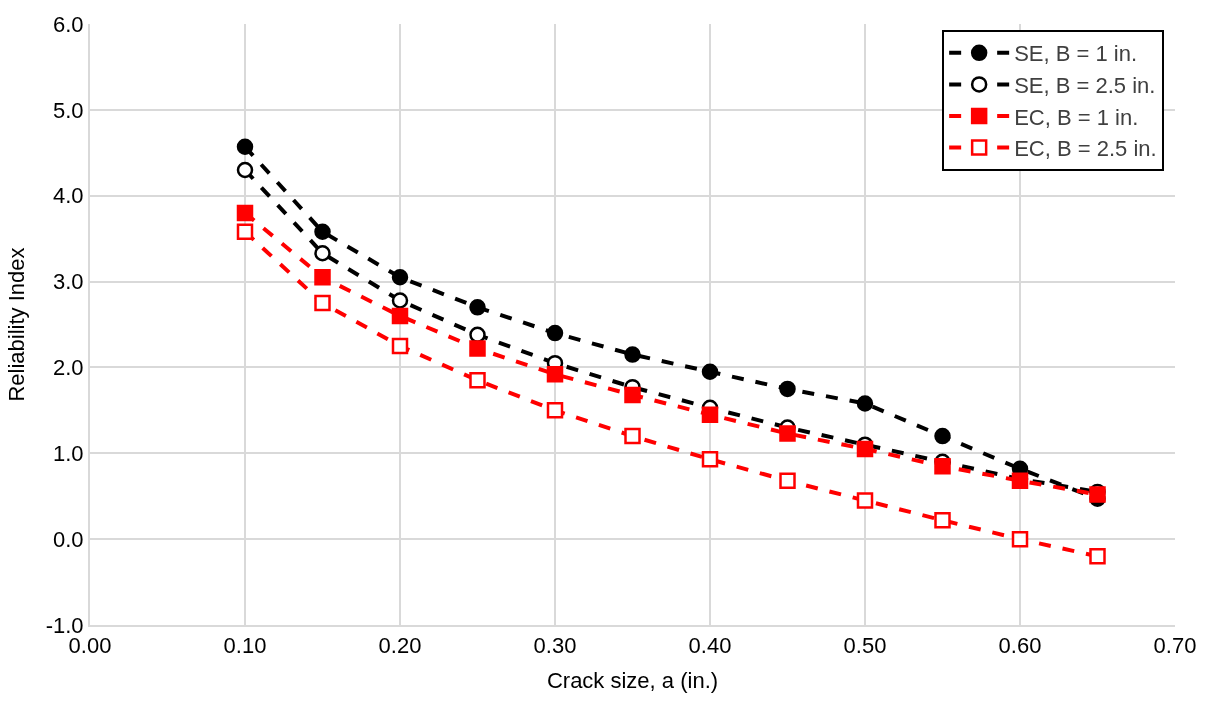  Describe the element at coordinates (710, 646) in the screenshot. I see `x-tick-label: 0.40` at that location.